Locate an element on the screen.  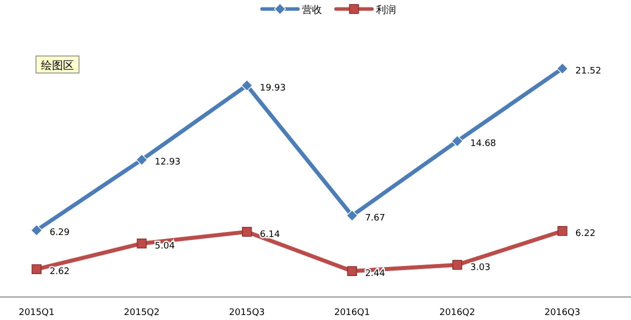
legend-label: 营收 is located at coordinates (312, 10).